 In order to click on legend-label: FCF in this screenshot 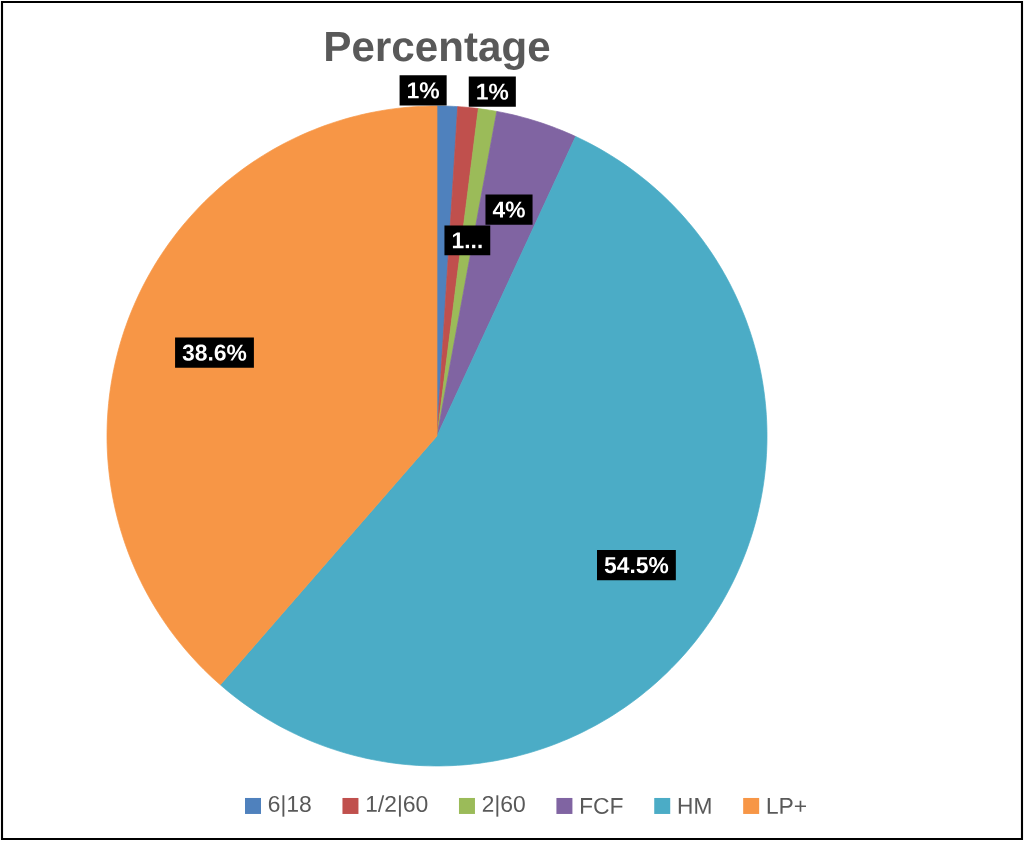, I will do `click(602, 806)`.